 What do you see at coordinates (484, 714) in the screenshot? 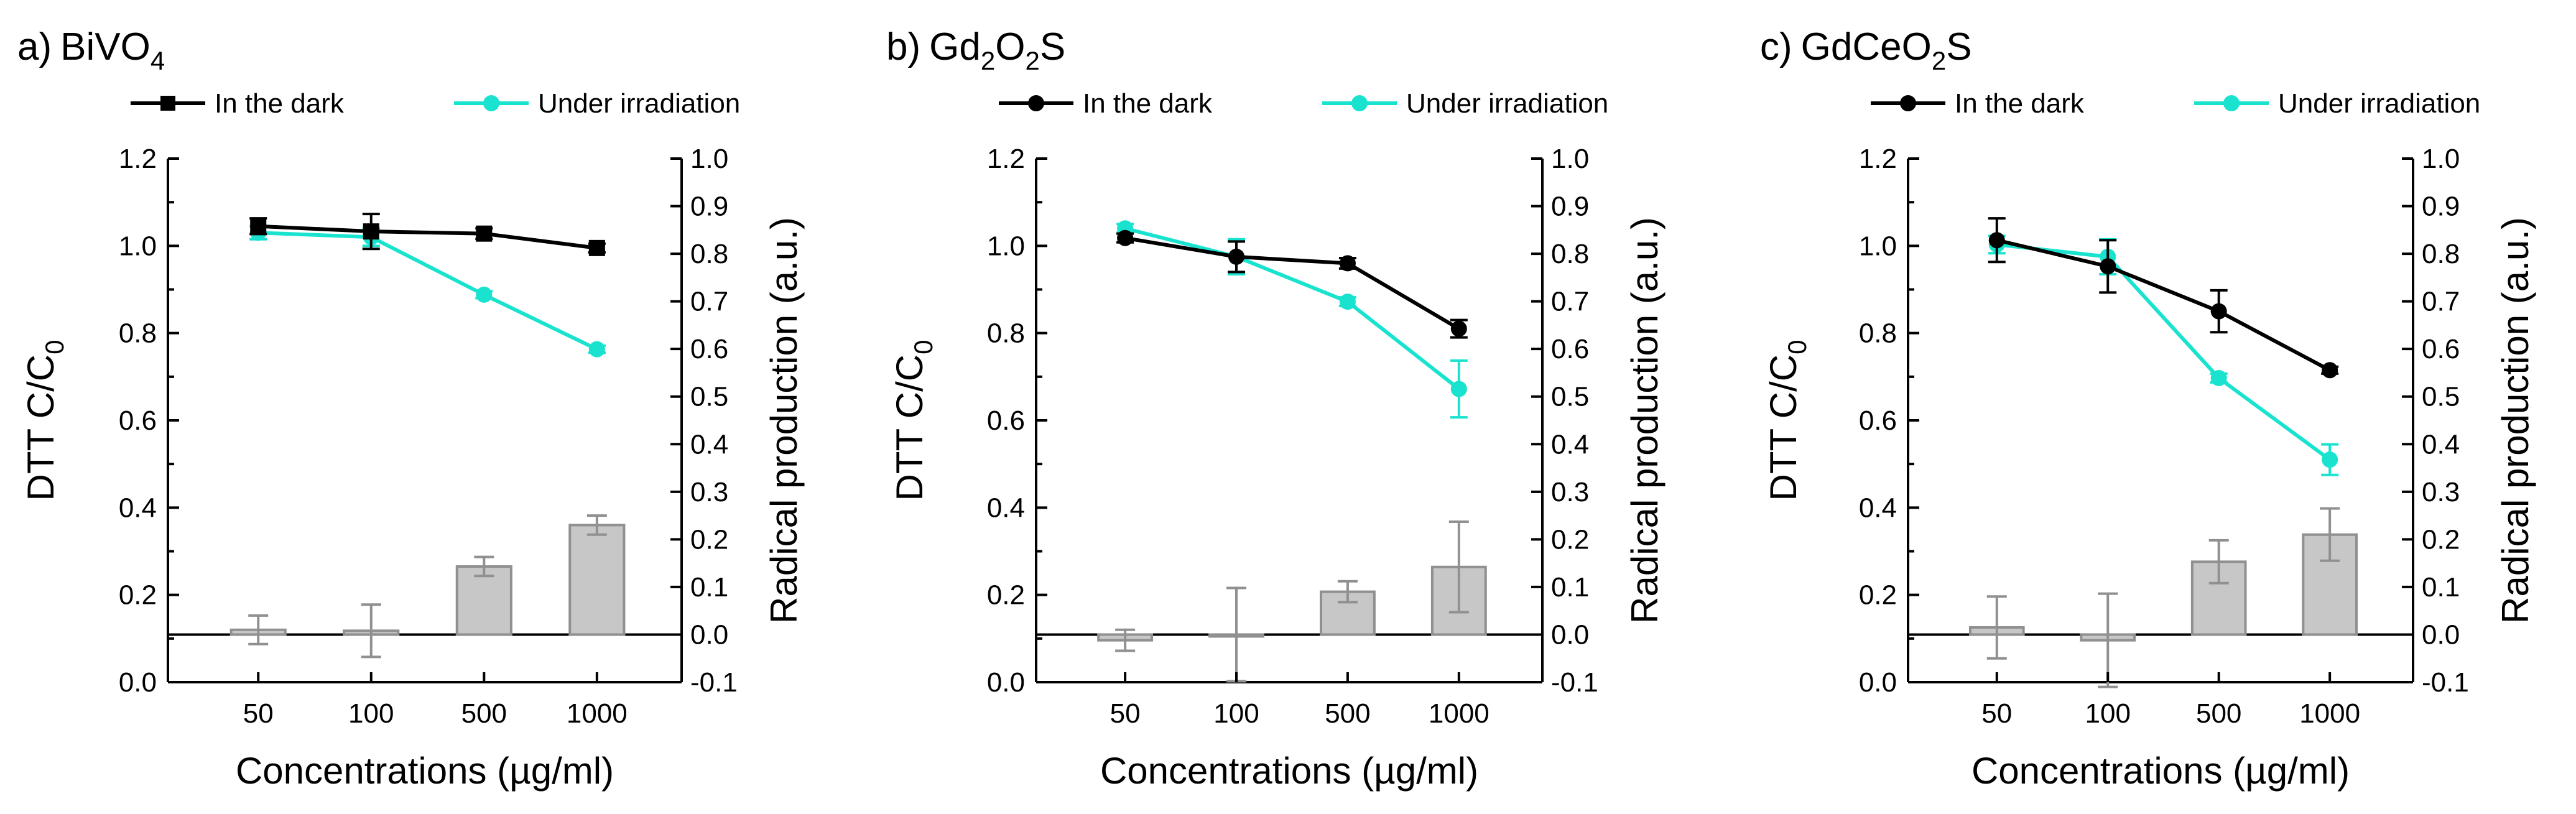
I see `x-tick-label: 500` at bounding box center [484, 714].